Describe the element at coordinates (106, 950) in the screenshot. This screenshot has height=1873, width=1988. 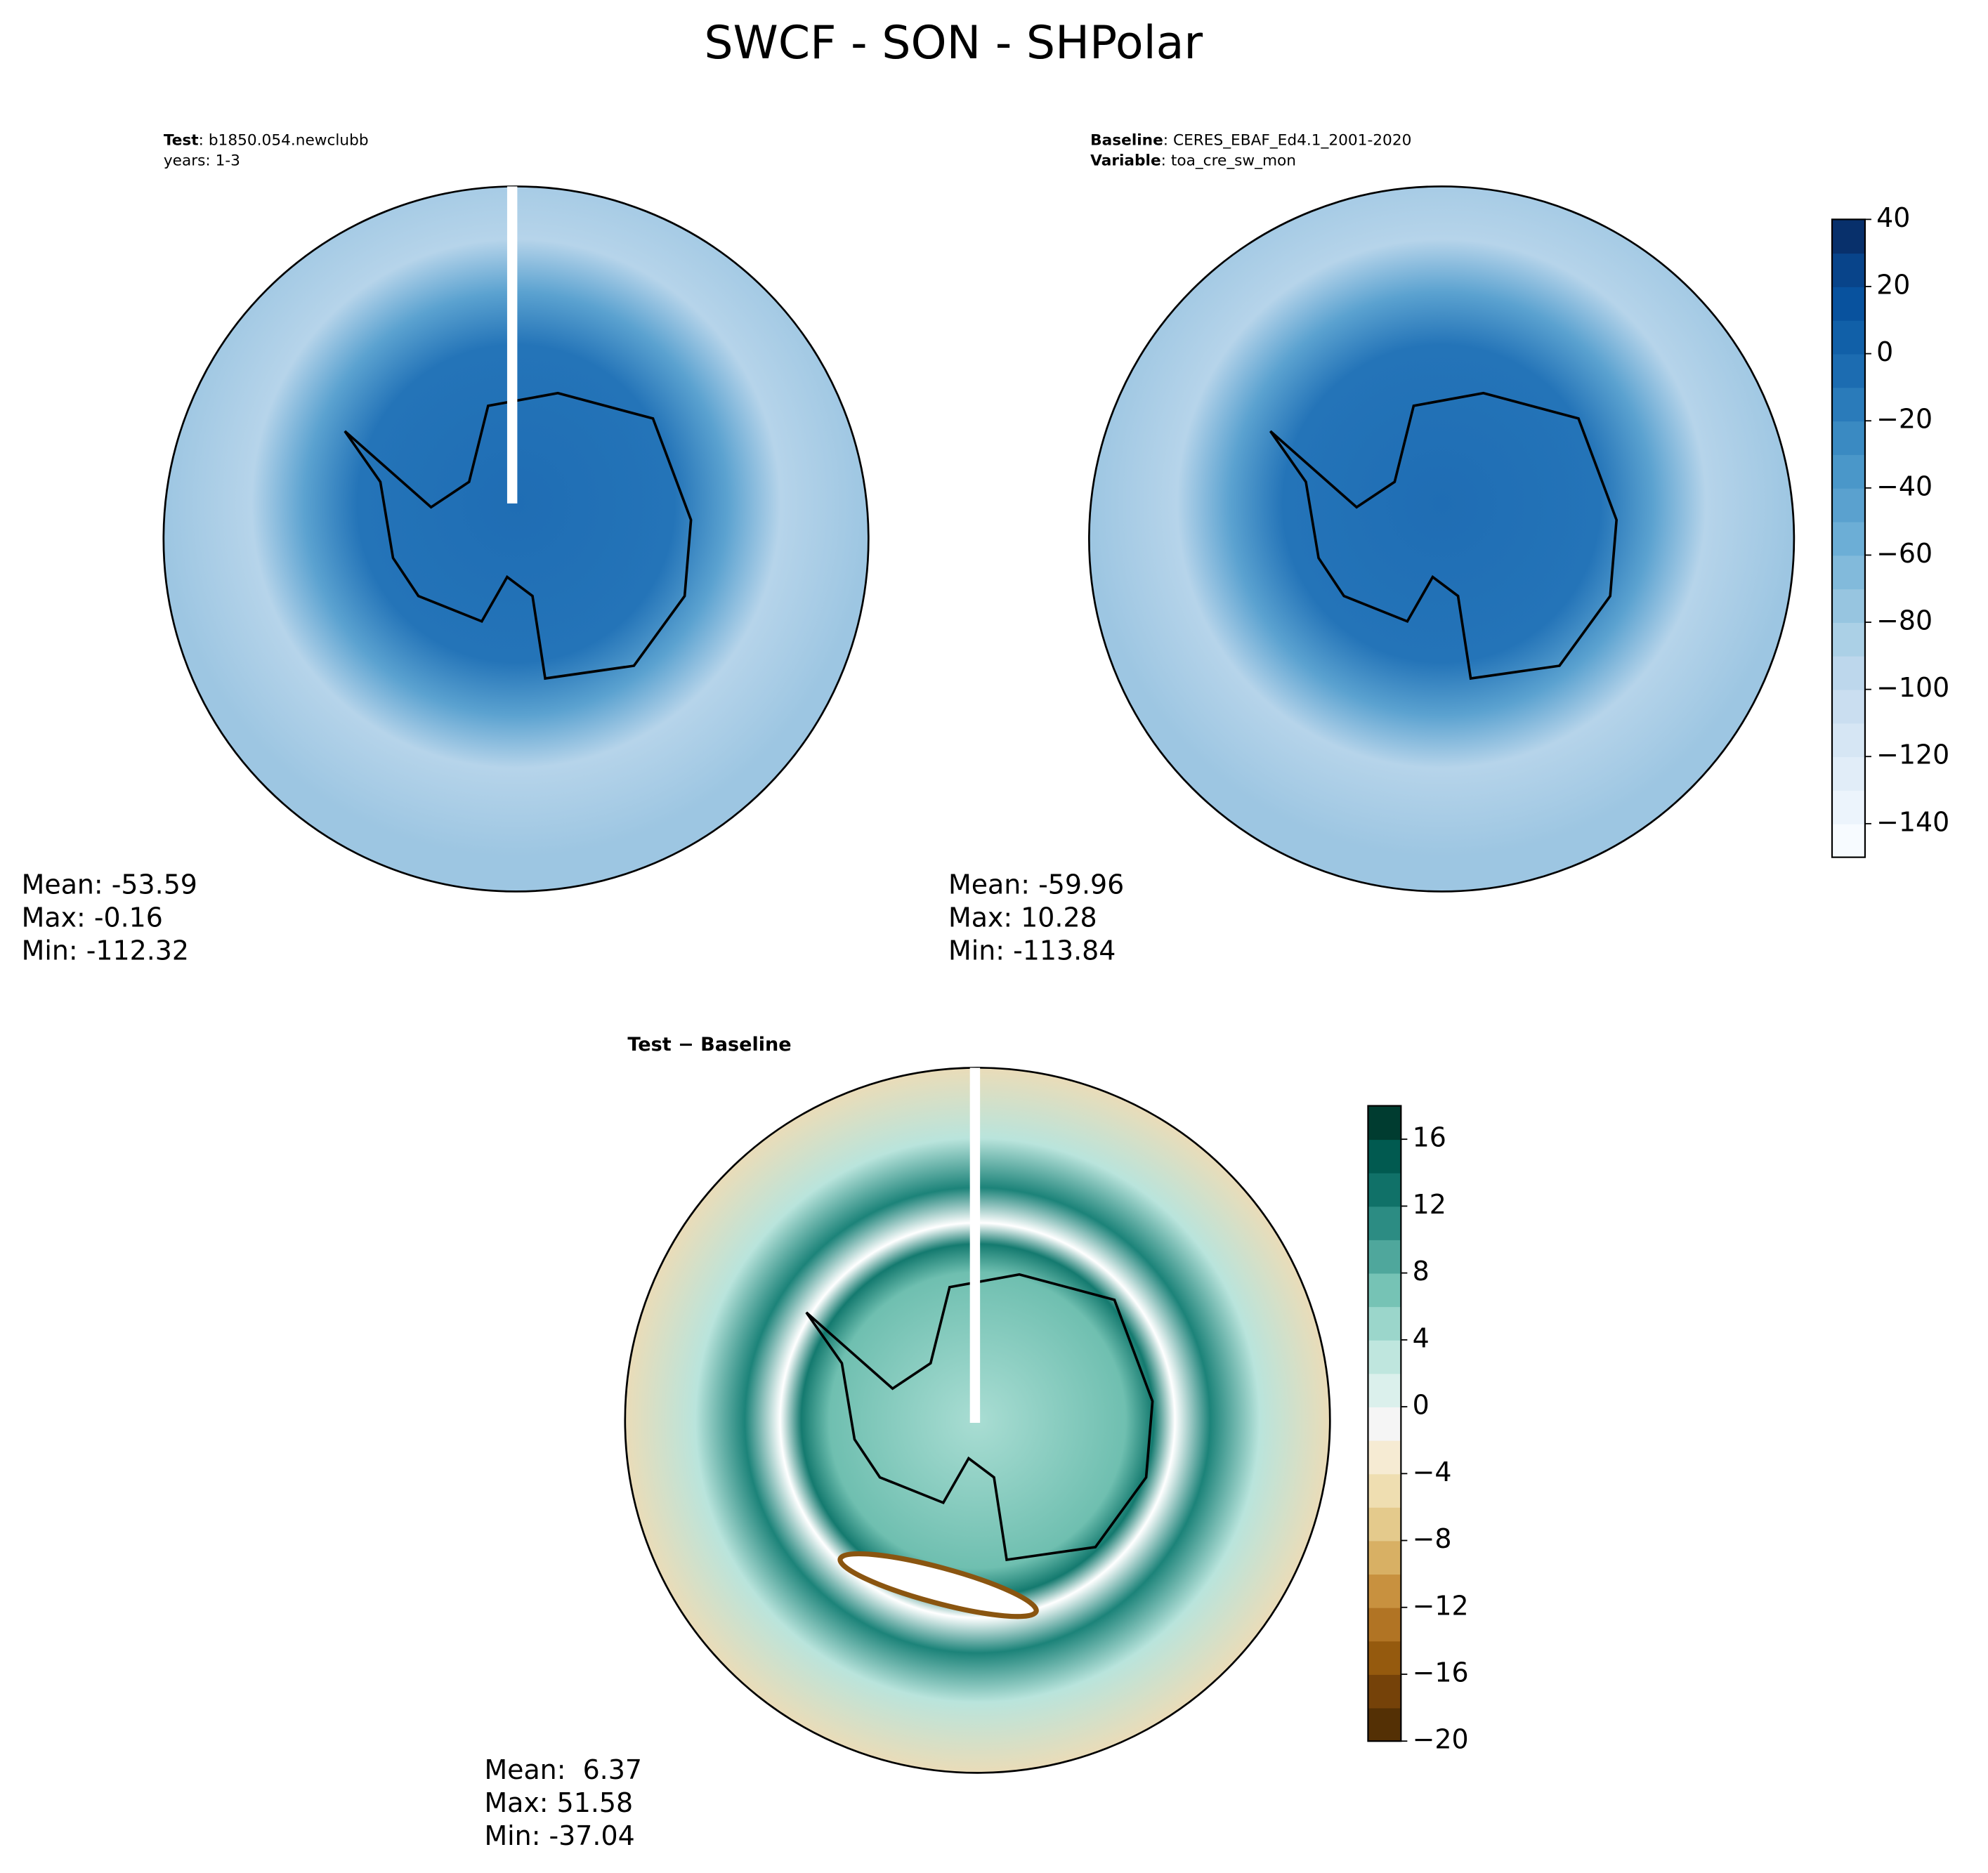
I see `stat-line: Min: -112.32` at that location.